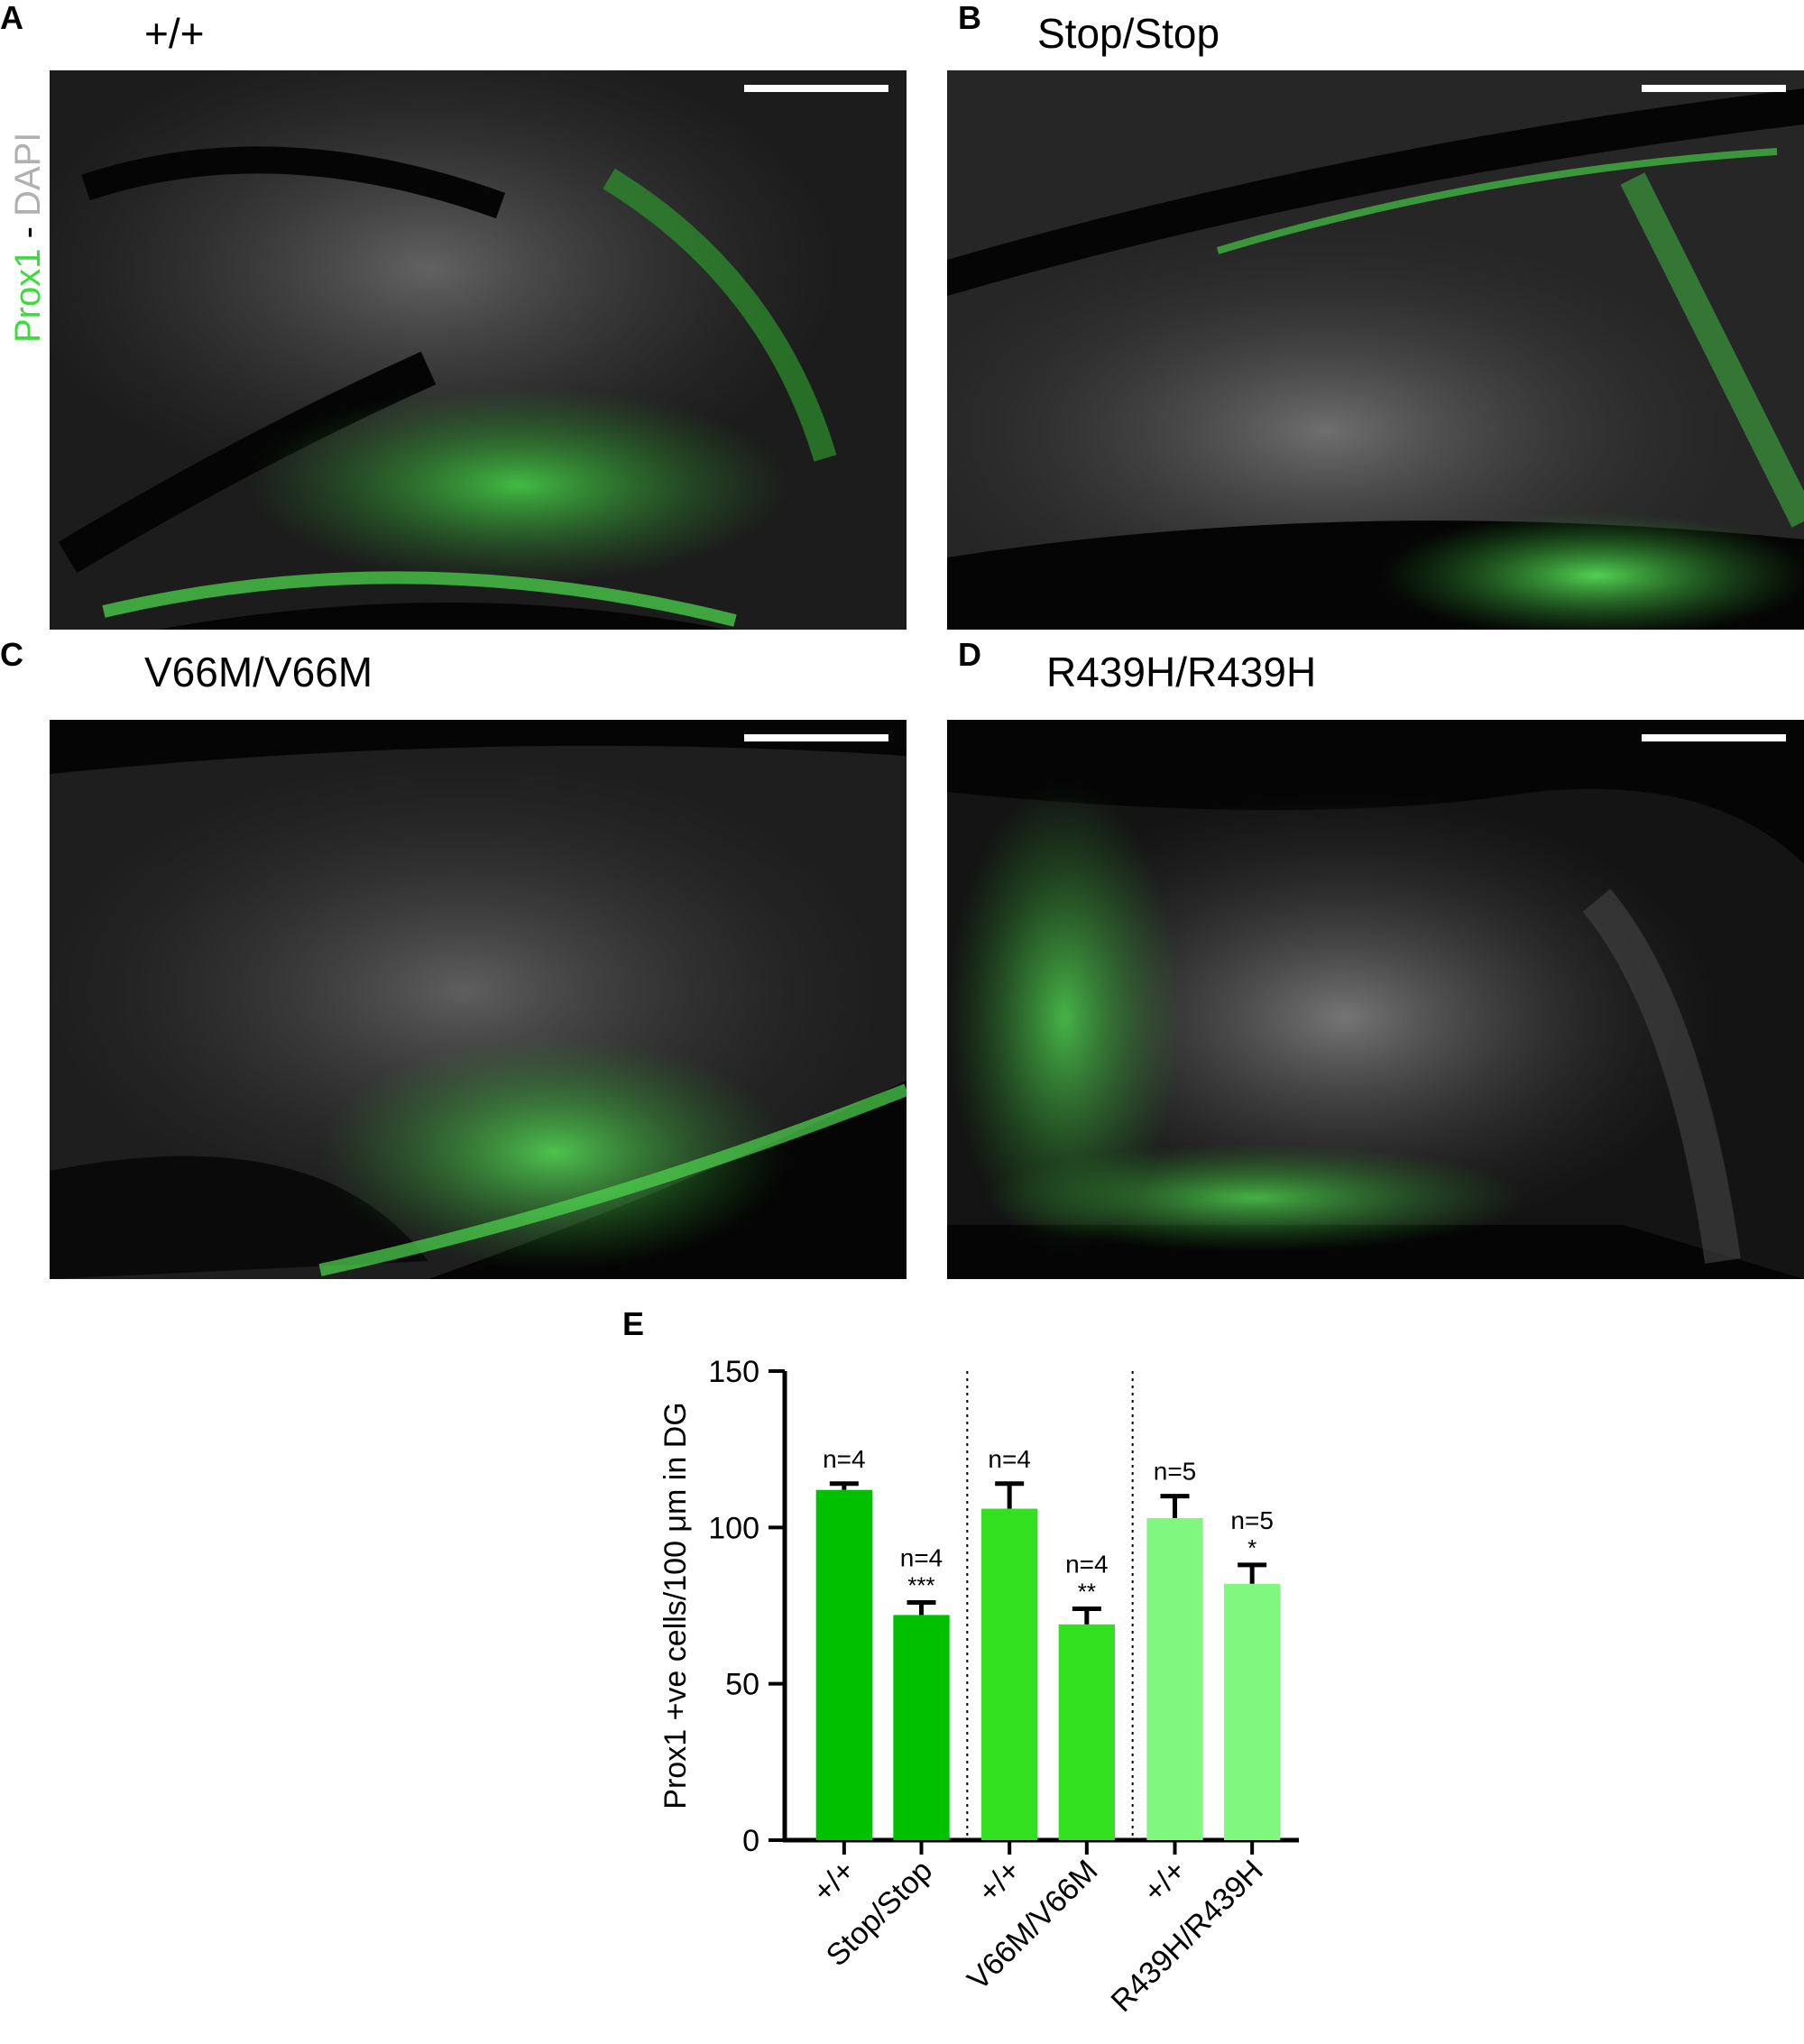 The height and width of the screenshot is (2044, 1804). I want to click on stain-green-text: Prox1, so click(28, 296).